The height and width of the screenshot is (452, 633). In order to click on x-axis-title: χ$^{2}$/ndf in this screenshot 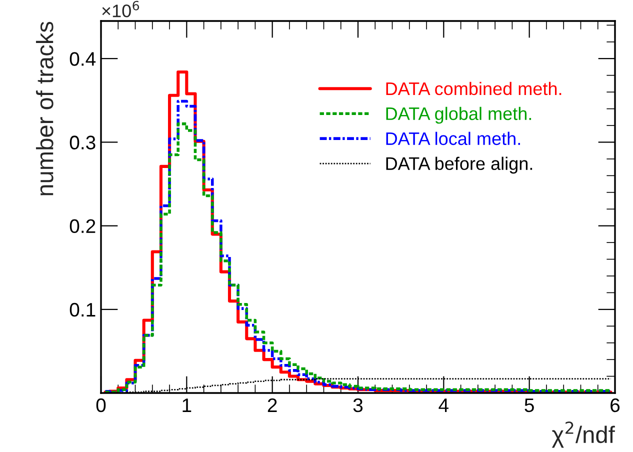, I will do `click(583, 435)`.